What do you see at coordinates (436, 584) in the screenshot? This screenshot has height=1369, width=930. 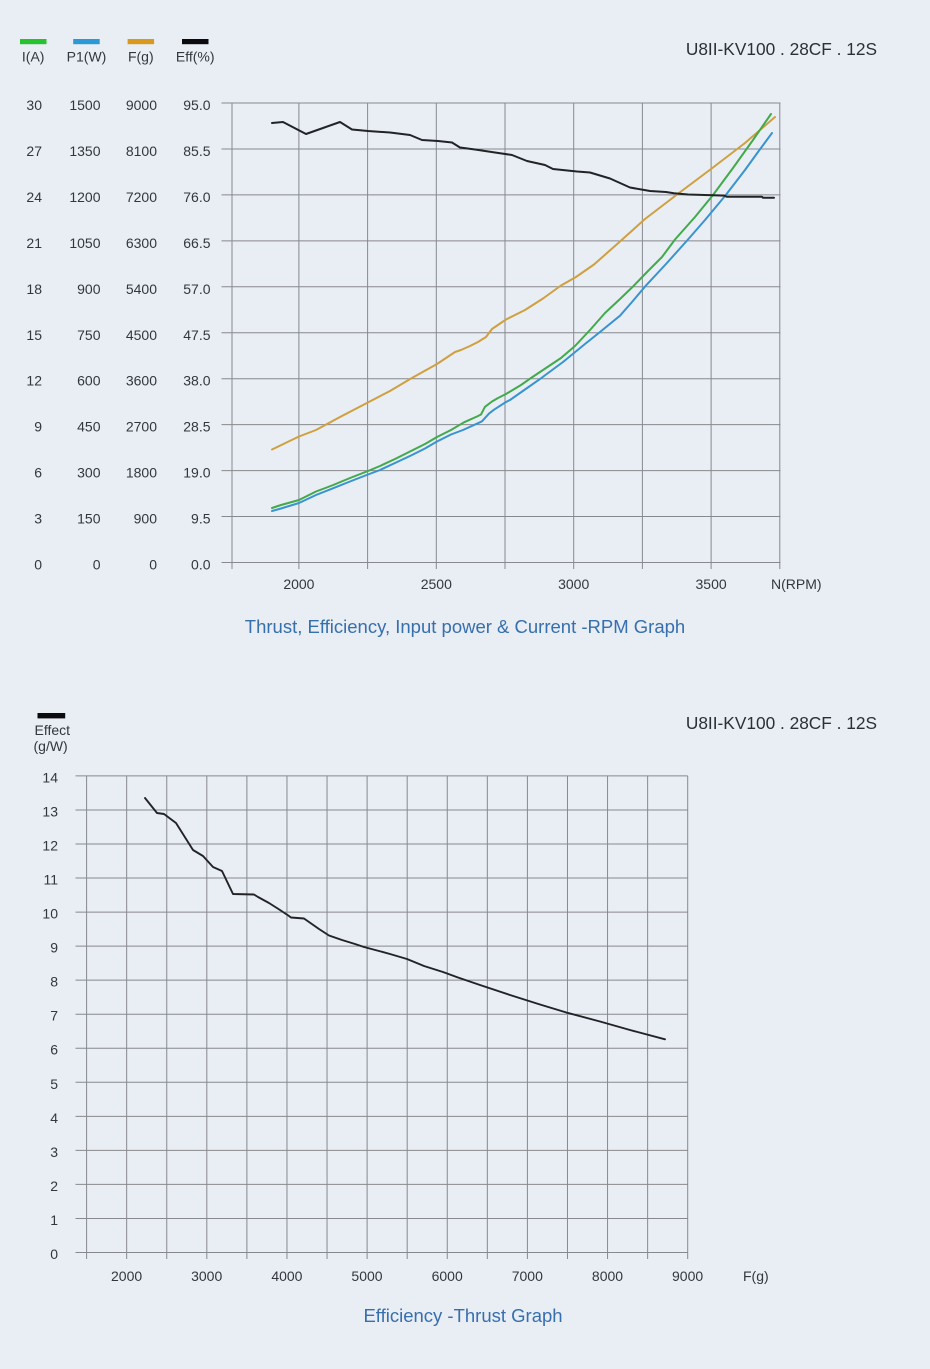 I see `svg-text: 2500` at bounding box center [436, 584].